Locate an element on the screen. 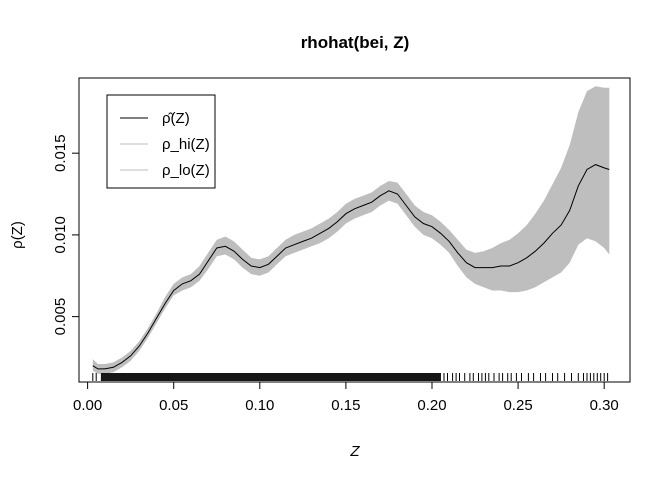 This screenshot has width=672, height=480. legend-label-rho-lo: ρ_lo(Z) is located at coordinates (186, 170).